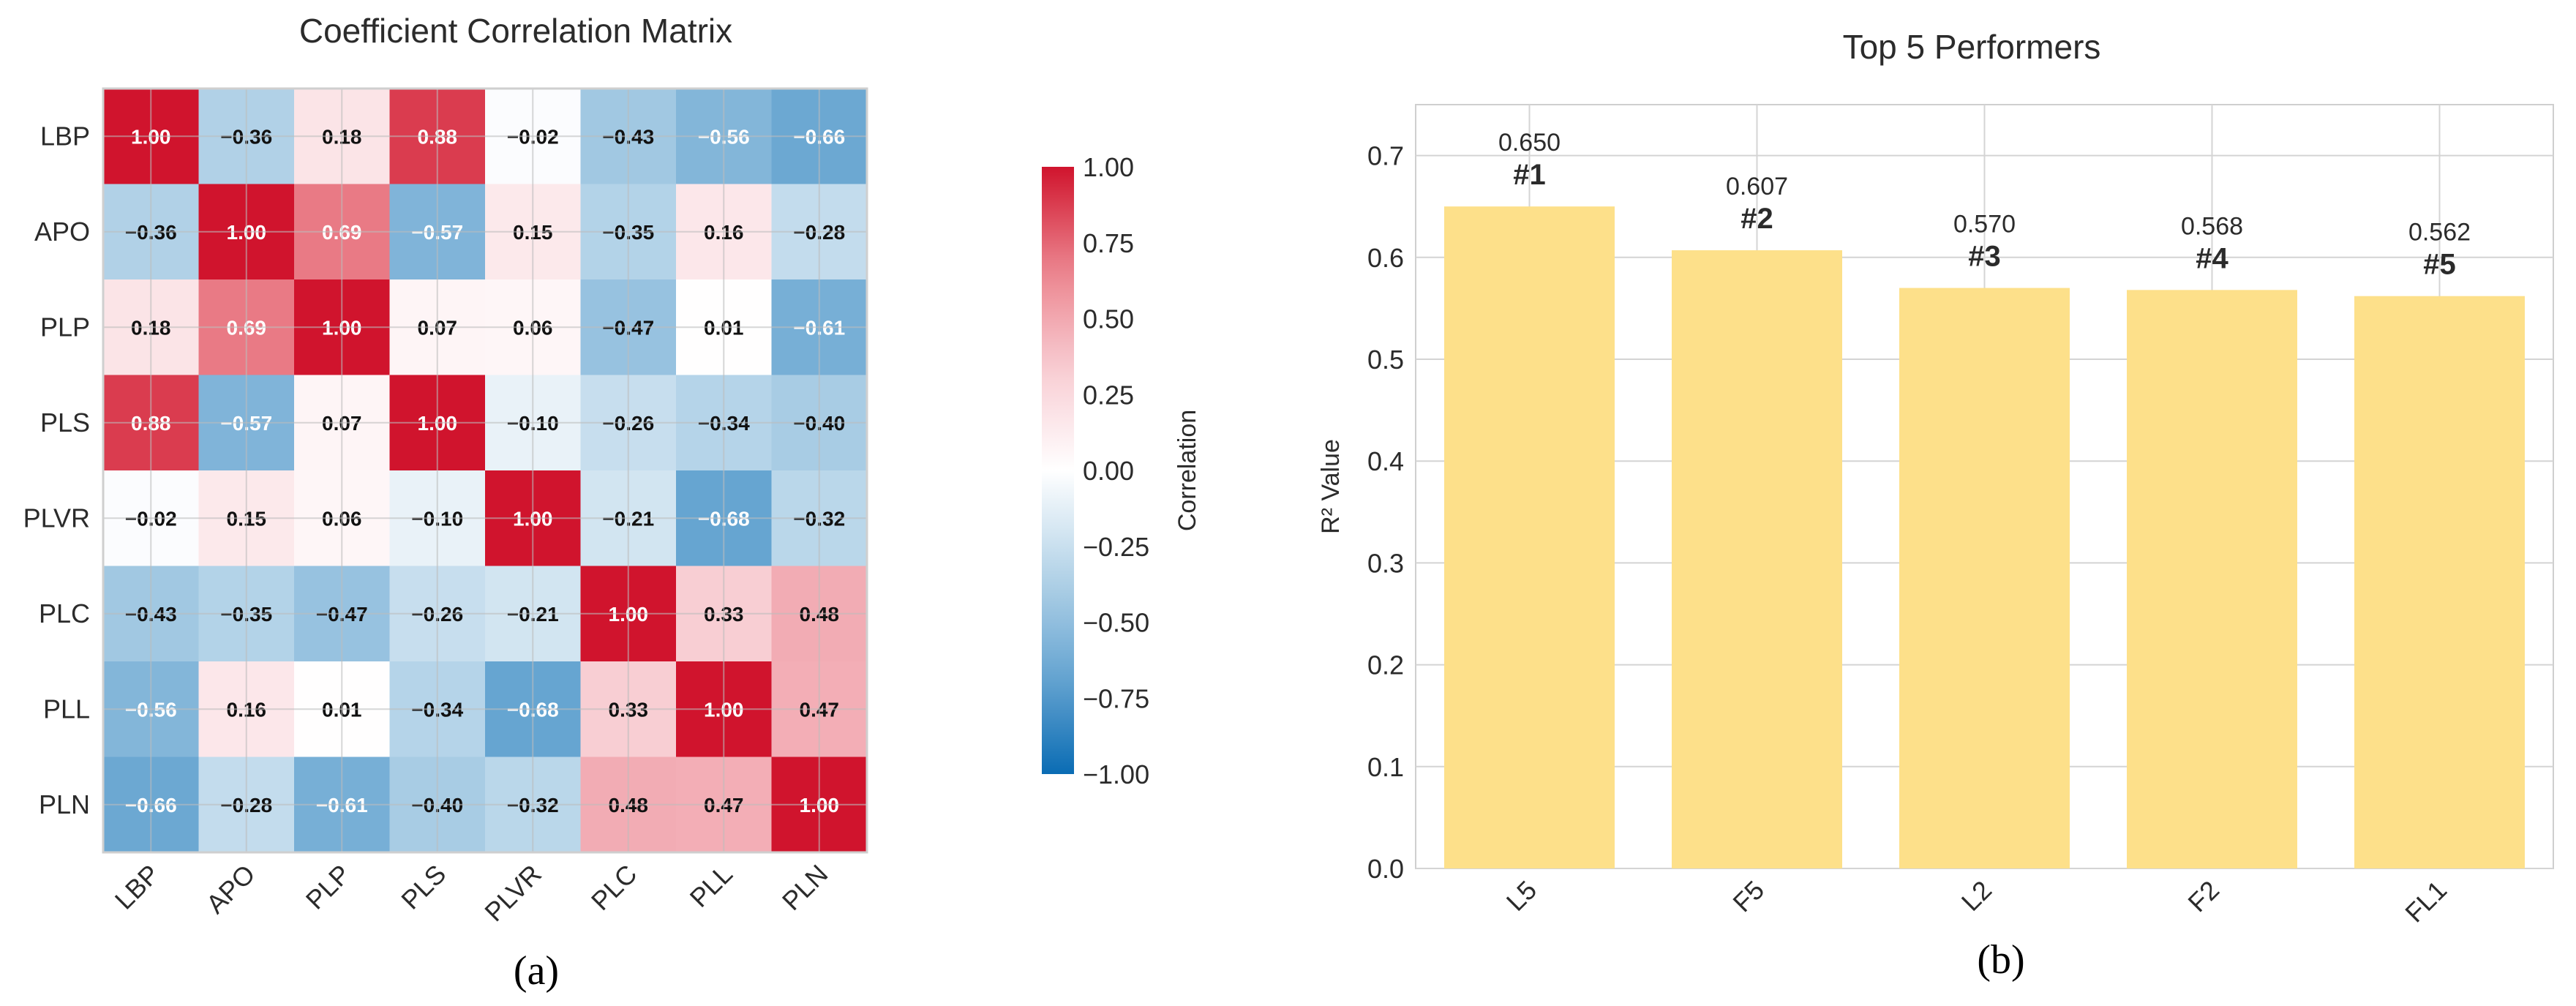  I want to click on heatmap-col-label: PLS, so click(423, 887).